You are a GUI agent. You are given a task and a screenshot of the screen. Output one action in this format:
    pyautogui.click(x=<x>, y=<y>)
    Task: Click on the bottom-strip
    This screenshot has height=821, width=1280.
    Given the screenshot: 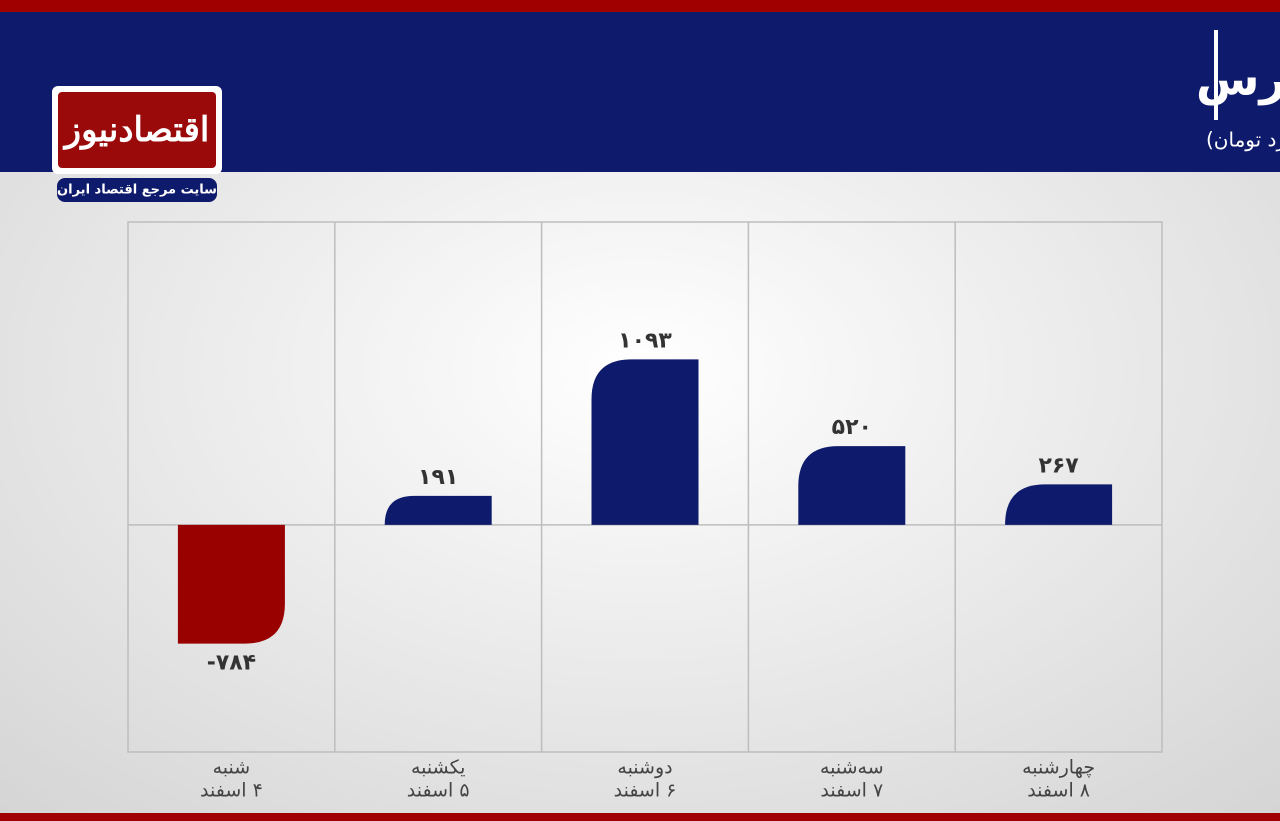 What is the action you would take?
    pyautogui.click(x=640, y=817)
    